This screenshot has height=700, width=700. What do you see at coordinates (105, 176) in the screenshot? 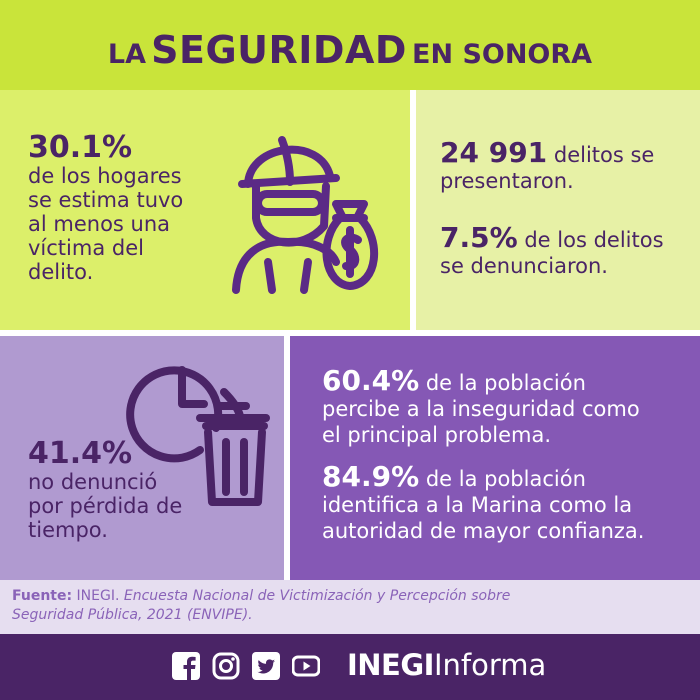
I see `households-line-1: de los hogares` at bounding box center [105, 176].